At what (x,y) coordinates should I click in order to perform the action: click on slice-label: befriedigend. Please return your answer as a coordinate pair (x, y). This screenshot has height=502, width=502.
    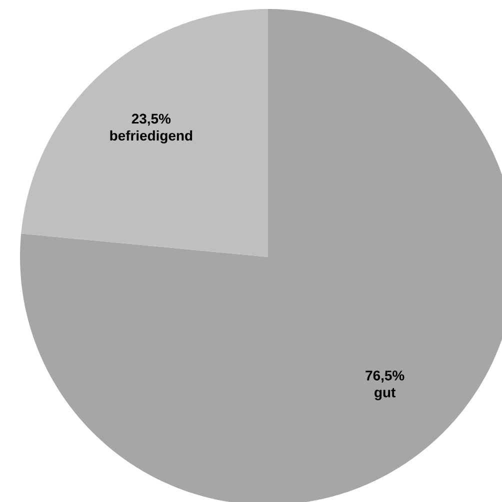
    Looking at the image, I should click on (151, 137).